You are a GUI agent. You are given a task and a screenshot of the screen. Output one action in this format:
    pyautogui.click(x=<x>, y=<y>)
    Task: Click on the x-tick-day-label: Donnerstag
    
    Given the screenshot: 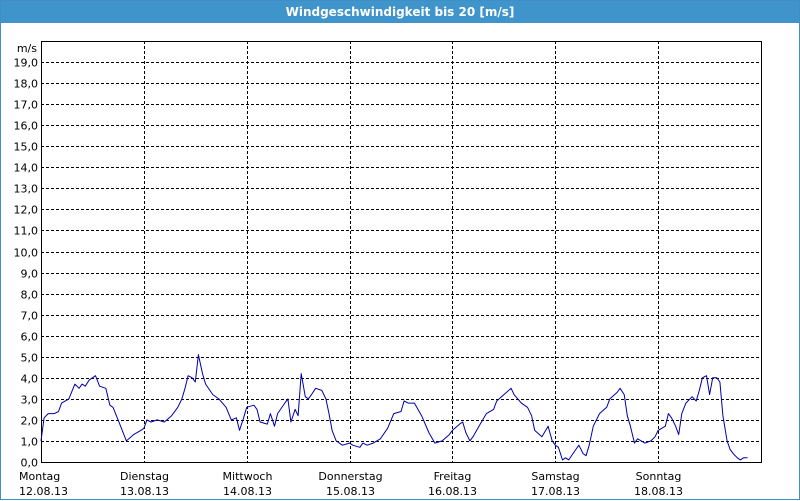 What is the action you would take?
    pyautogui.click(x=350, y=476)
    